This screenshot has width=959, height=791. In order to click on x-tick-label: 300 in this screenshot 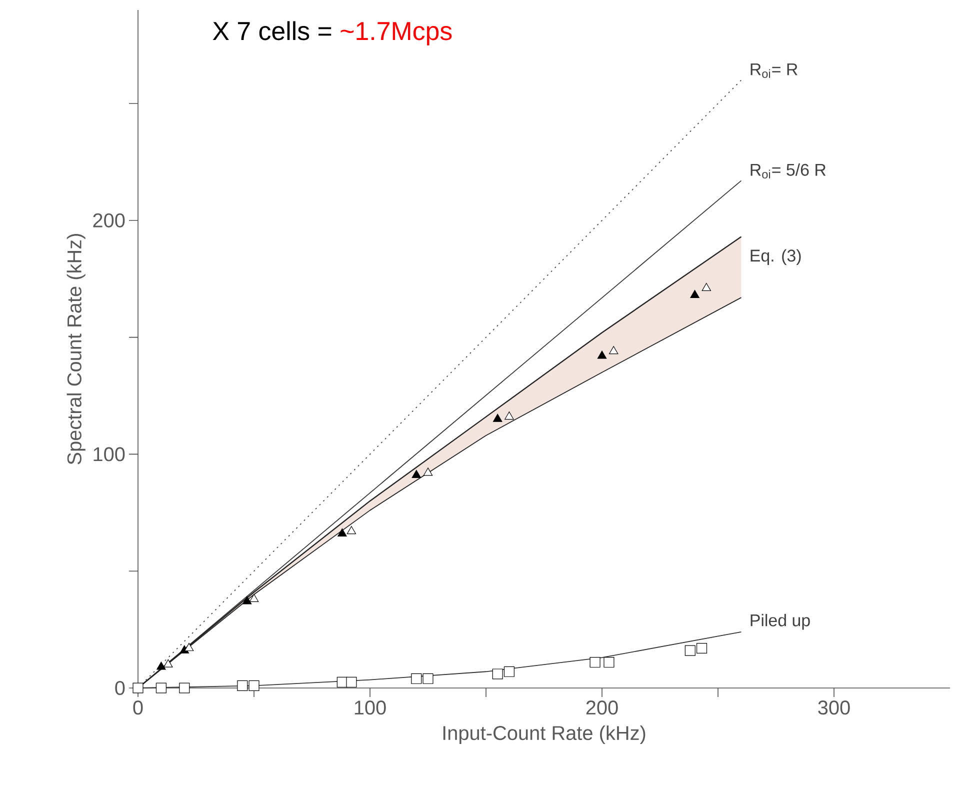, I will do `click(834, 707)`.